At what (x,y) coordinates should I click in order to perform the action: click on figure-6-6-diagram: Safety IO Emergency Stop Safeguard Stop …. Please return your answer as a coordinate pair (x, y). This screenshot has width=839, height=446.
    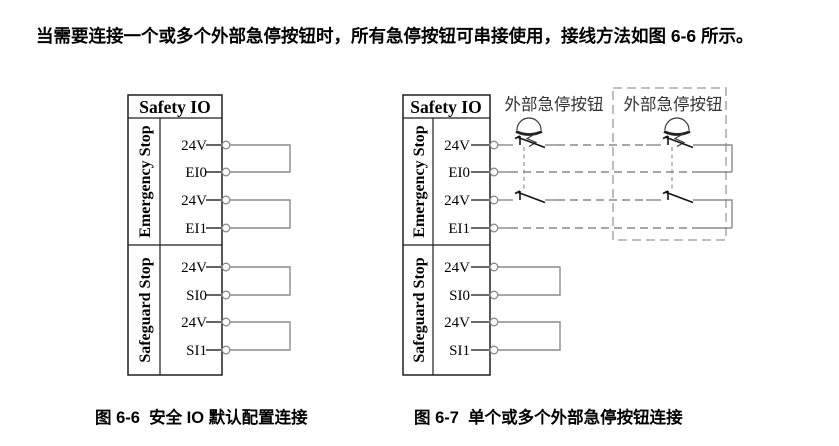
    Looking at the image, I should click on (209, 235).